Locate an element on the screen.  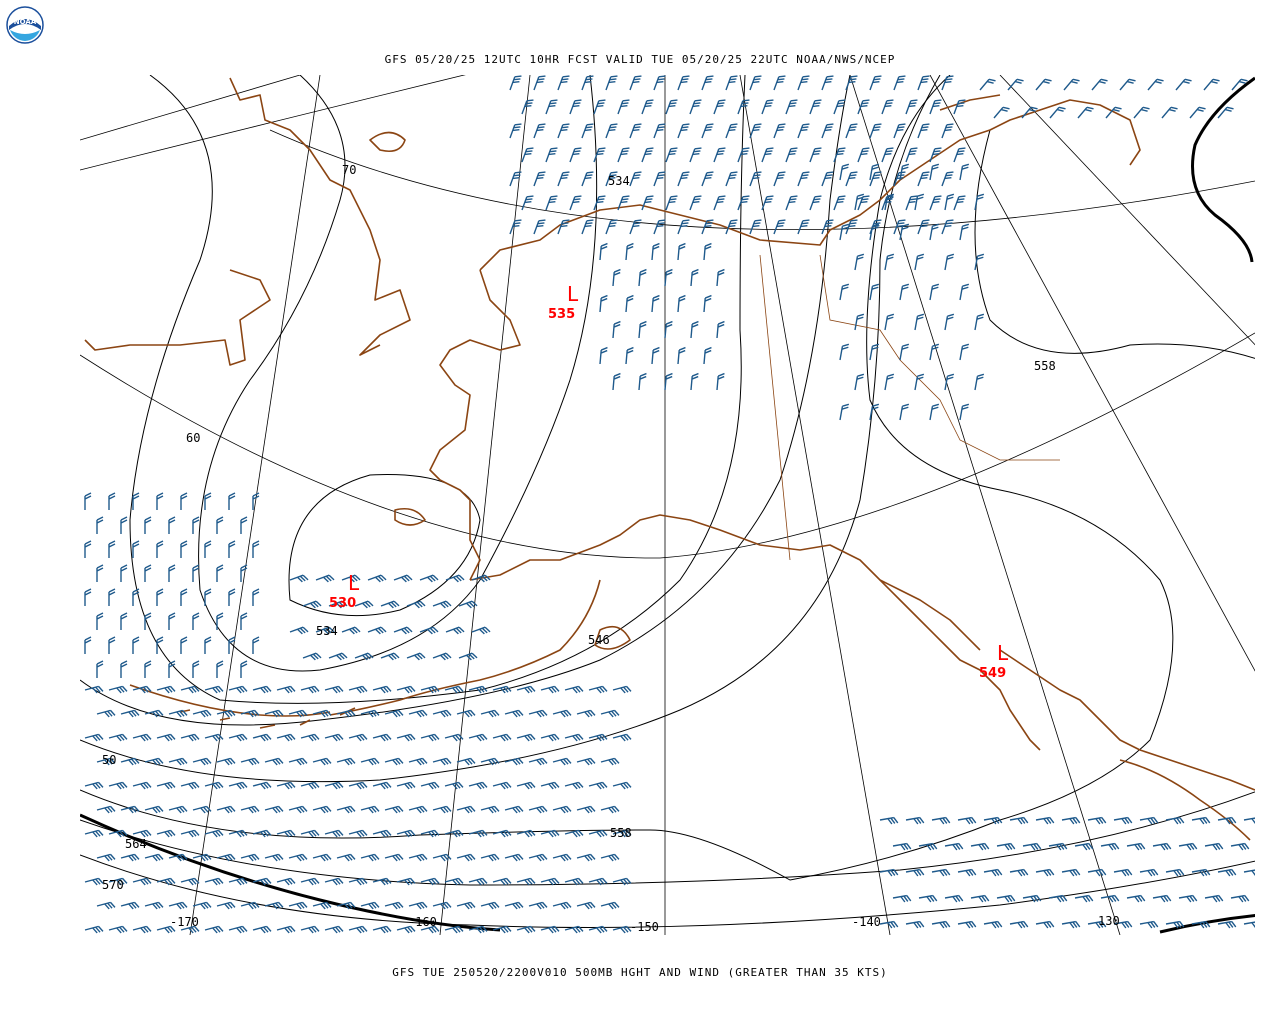
lon-m170-label: -170 is located at coordinates (184, 922).